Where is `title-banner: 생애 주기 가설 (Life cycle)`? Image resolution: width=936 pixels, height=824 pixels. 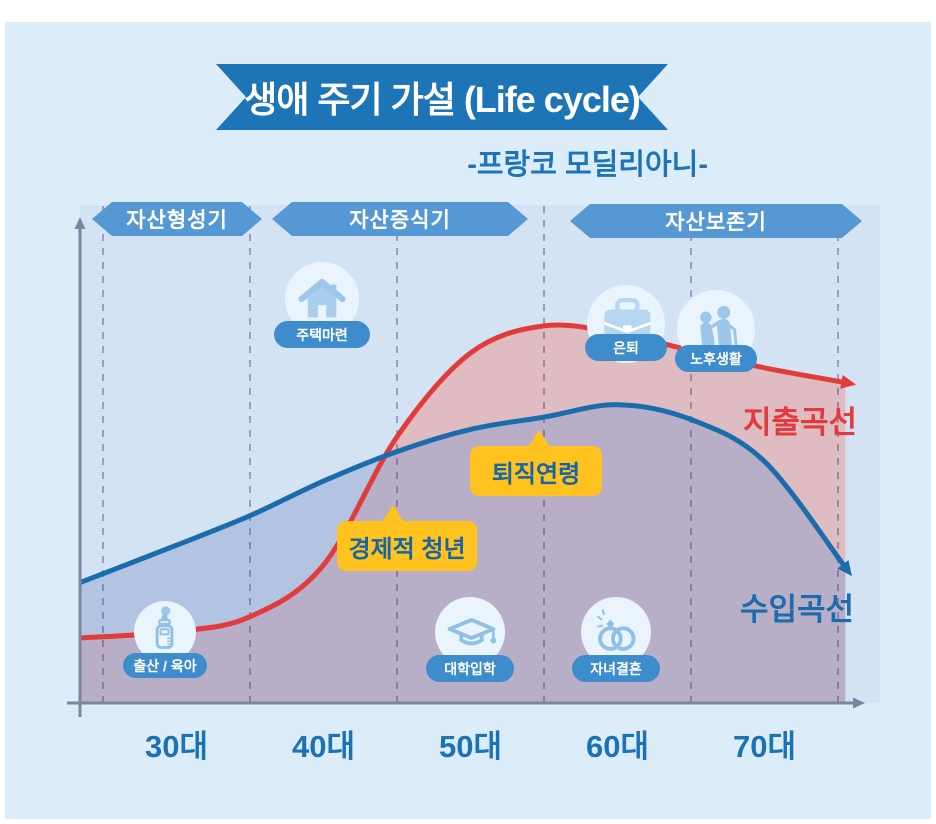
title-banner: 생애 주기 가설 (Life cycle) is located at coordinates (442, 97).